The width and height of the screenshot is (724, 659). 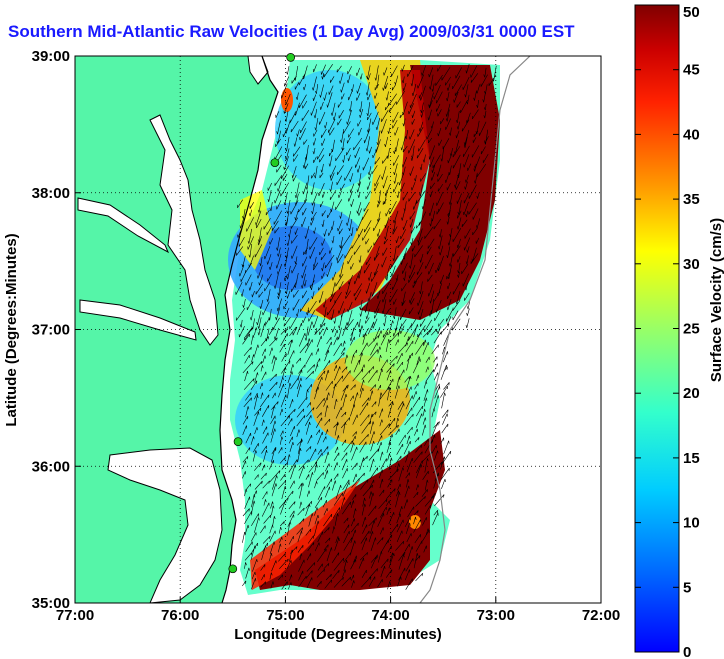 I want to click on x-tick-label: 74:00, so click(x=390, y=615).